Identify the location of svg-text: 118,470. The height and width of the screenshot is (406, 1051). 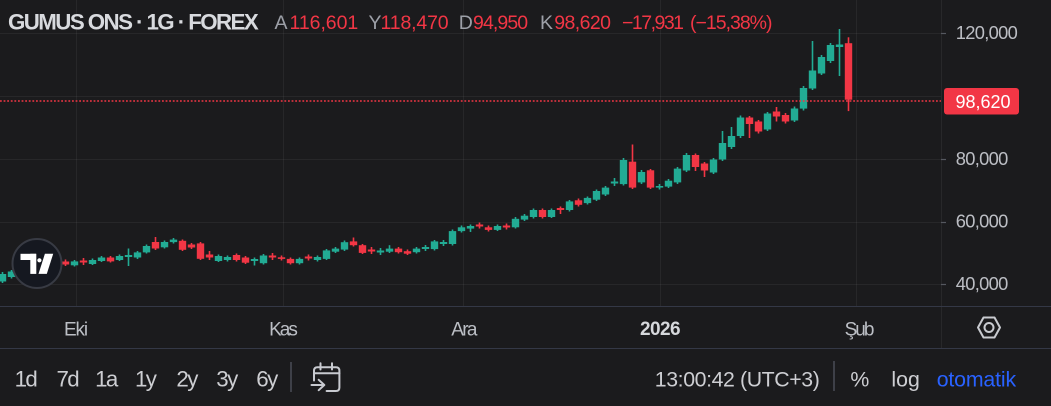
(415, 23).